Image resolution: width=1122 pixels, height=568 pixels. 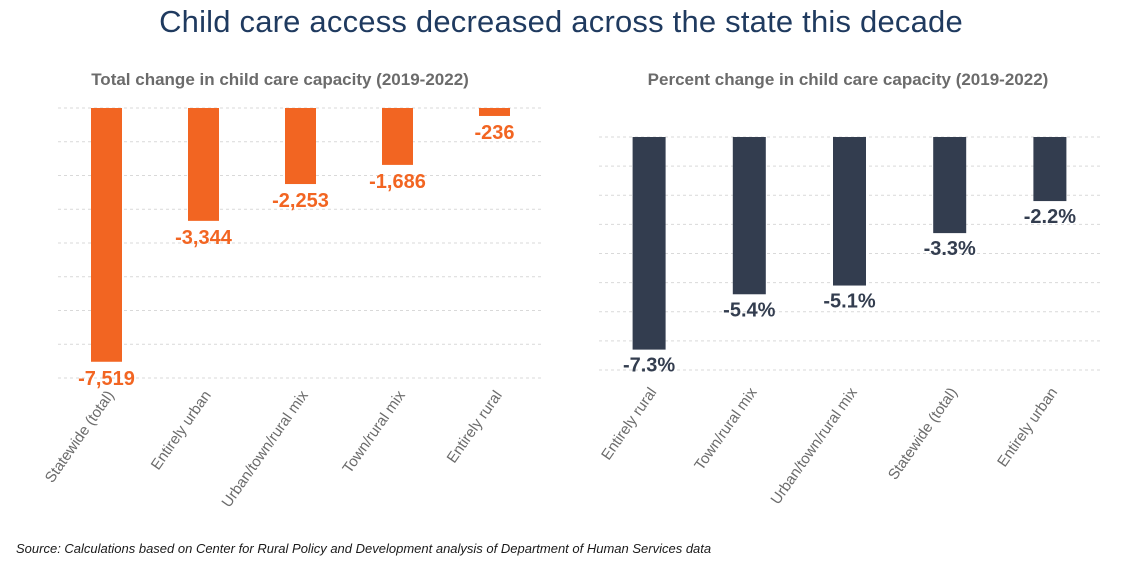 What do you see at coordinates (726, 428) in the screenshot?
I see `tick-label-town-rural-mix: Town/rural mix` at bounding box center [726, 428].